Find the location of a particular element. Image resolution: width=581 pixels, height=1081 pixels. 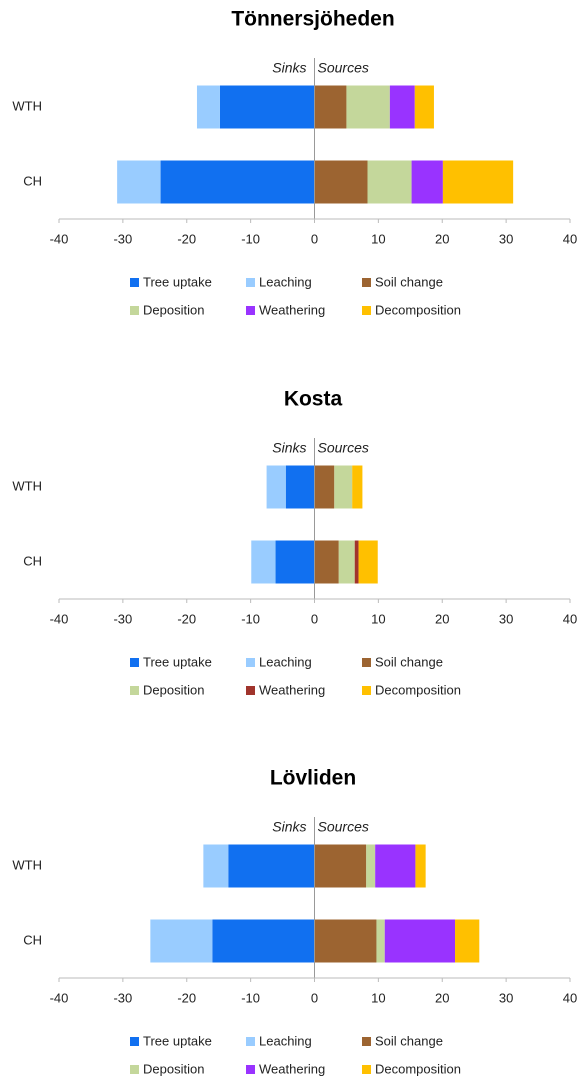

chart-title: Kosta is located at coordinates (313, 399).